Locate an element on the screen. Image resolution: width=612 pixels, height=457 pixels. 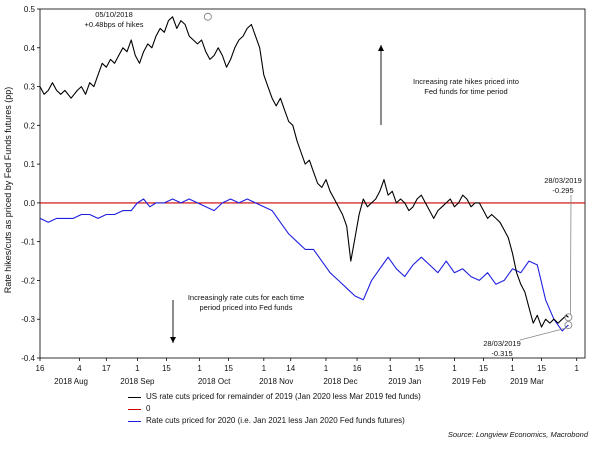
annotation-peak: +0.48bps of hikes is located at coordinates (113, 24).